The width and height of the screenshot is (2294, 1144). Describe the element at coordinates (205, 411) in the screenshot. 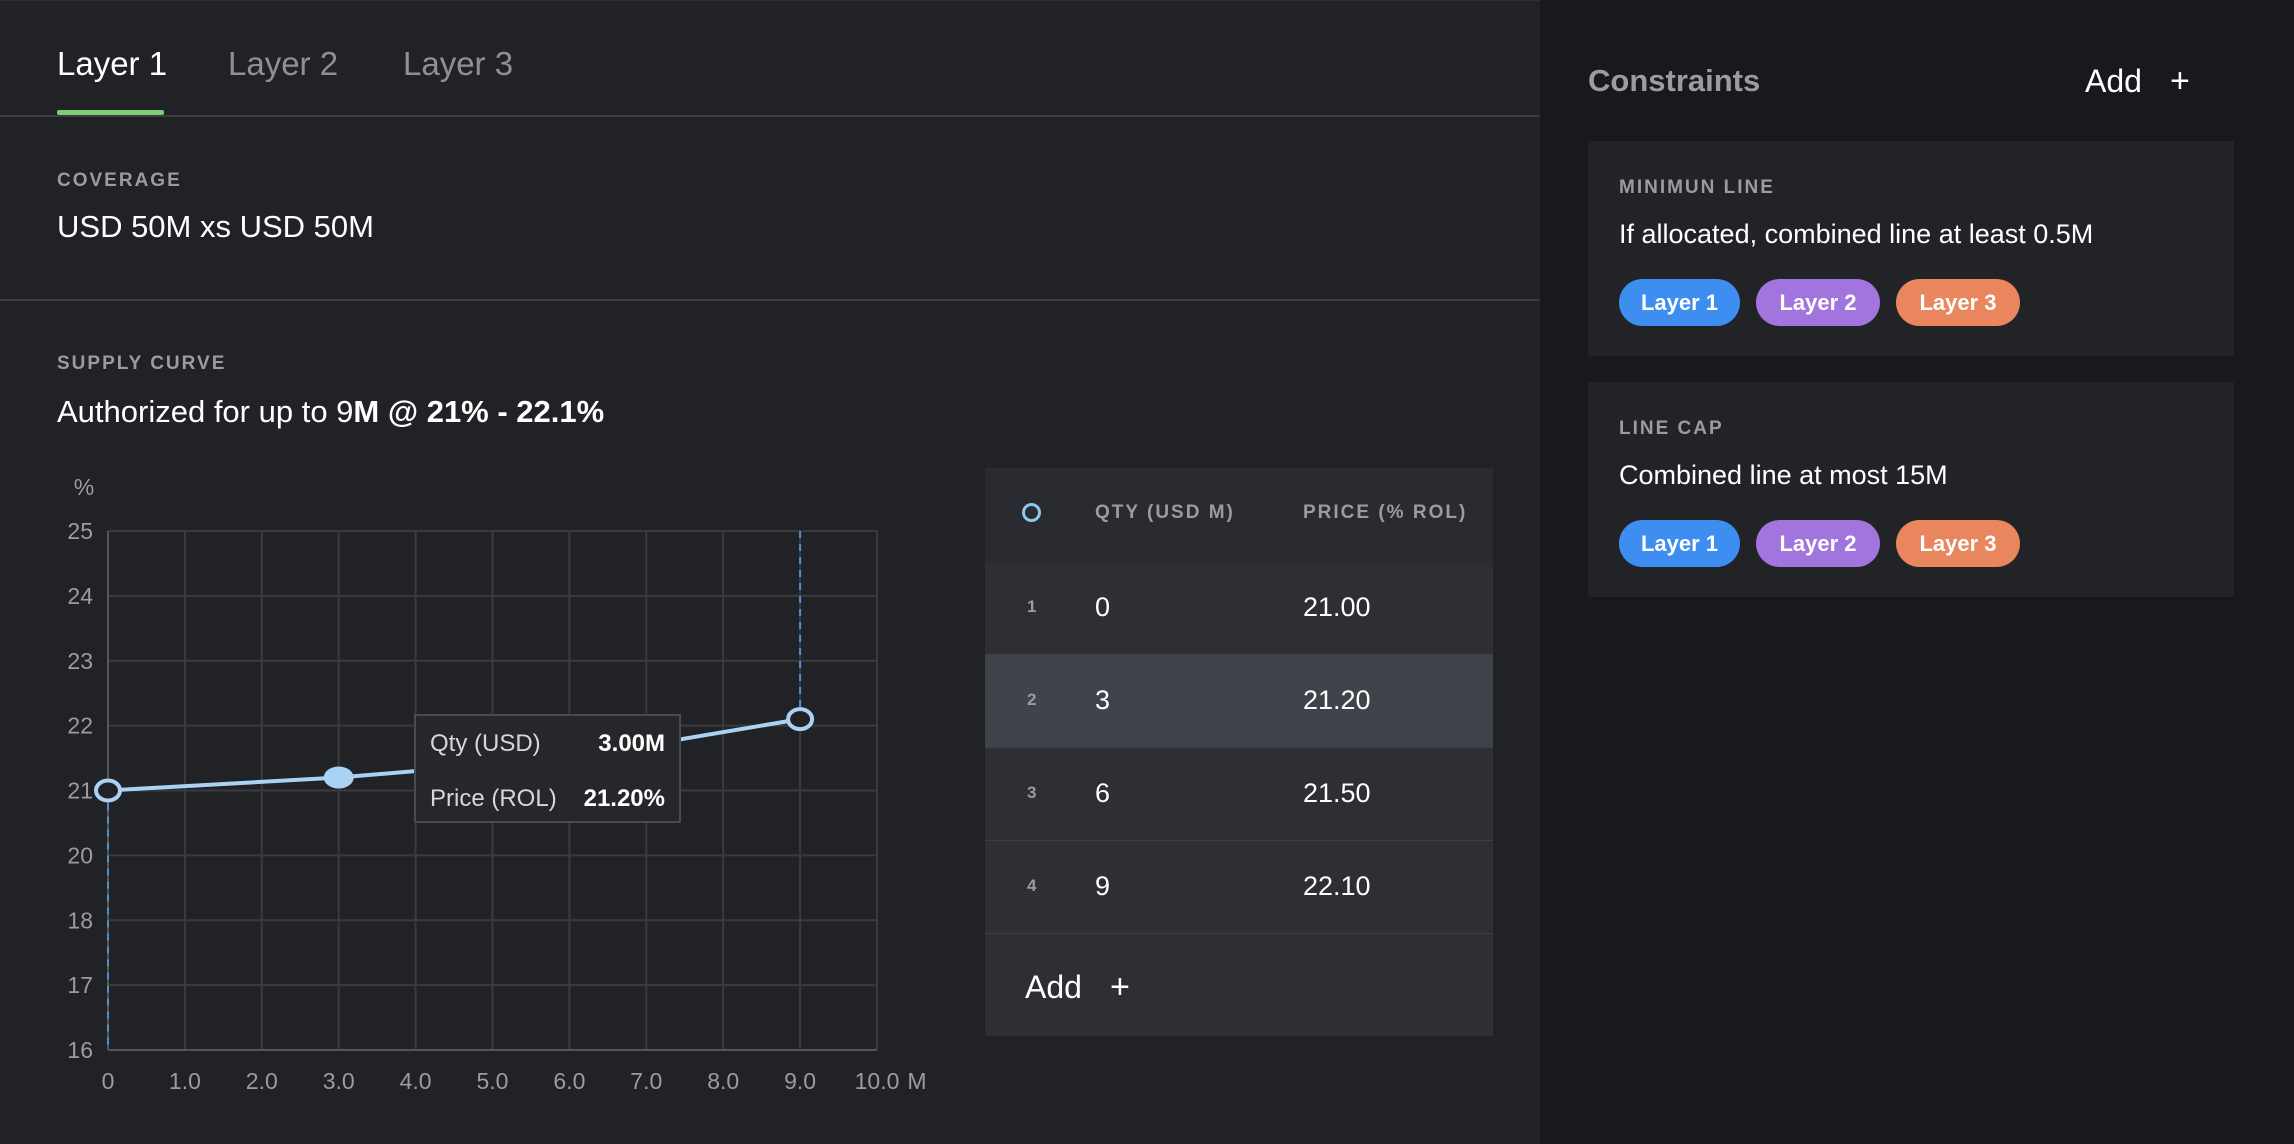

I see `supply-title-prefix: Authorized for up to 9` at that location.